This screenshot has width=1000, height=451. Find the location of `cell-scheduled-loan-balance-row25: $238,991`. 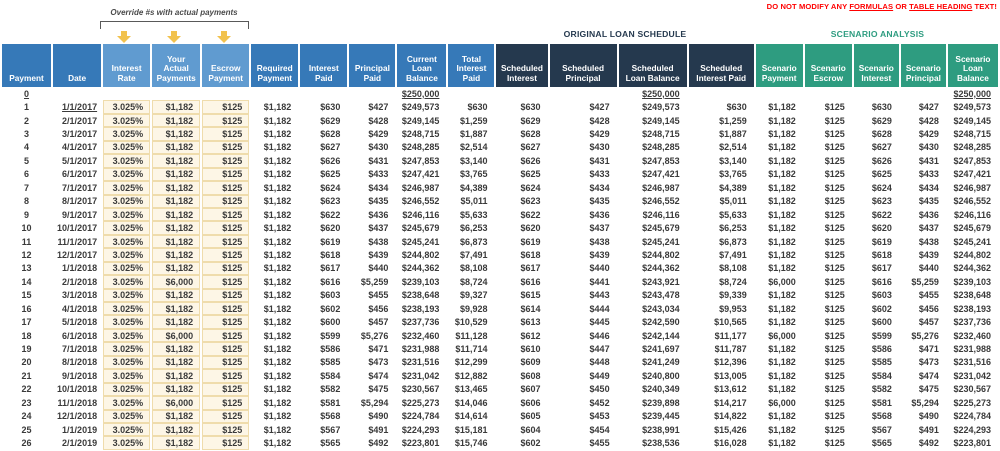

cell-scheduled-loan-balance-row25: $238,991 is located at coordinates (661, 429).